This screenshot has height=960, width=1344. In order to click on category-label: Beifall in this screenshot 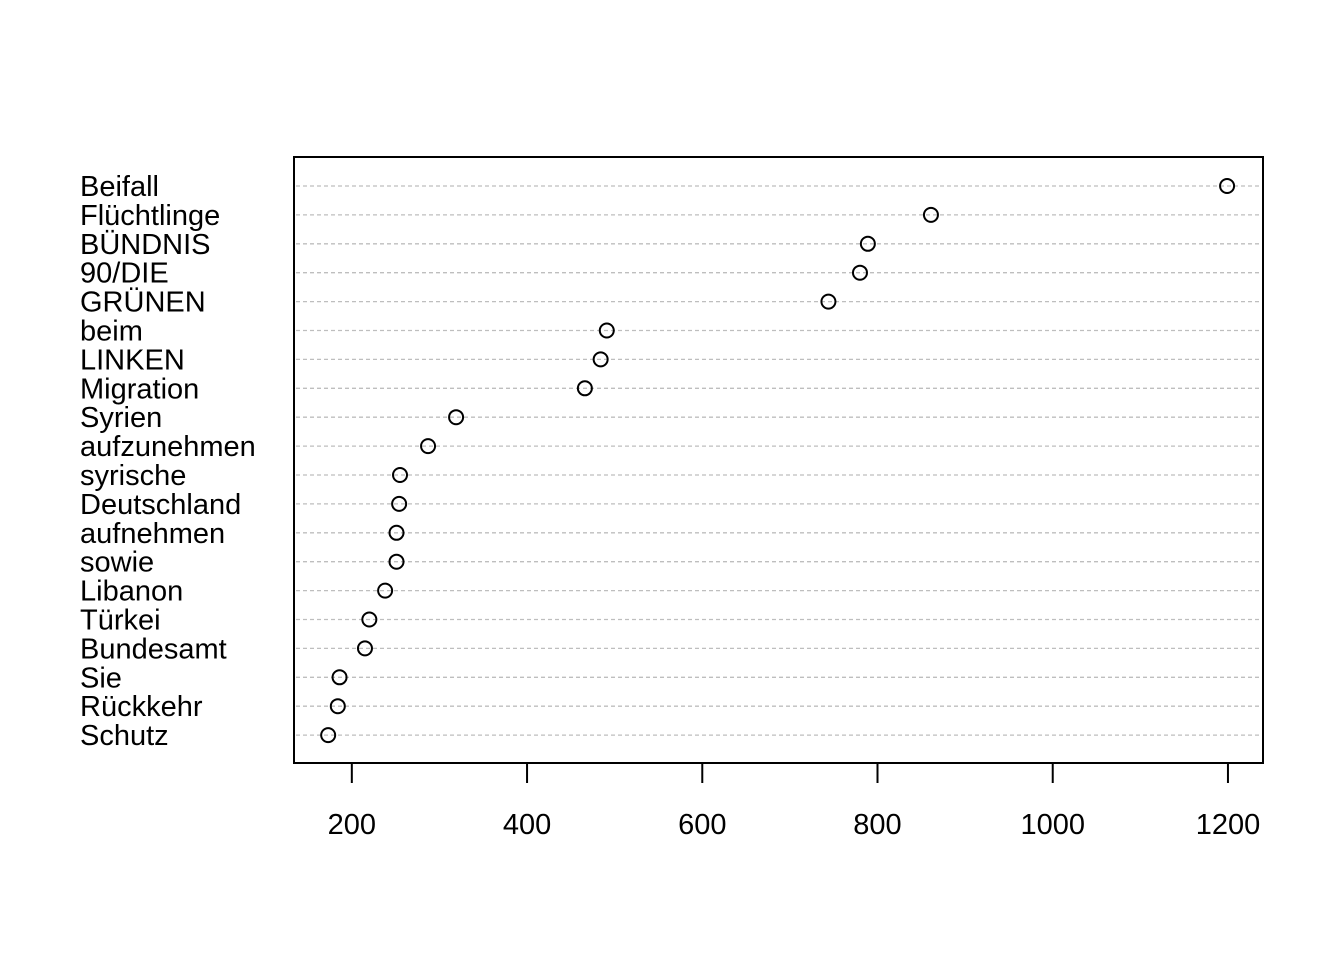, I will do `click(119, 187)`.